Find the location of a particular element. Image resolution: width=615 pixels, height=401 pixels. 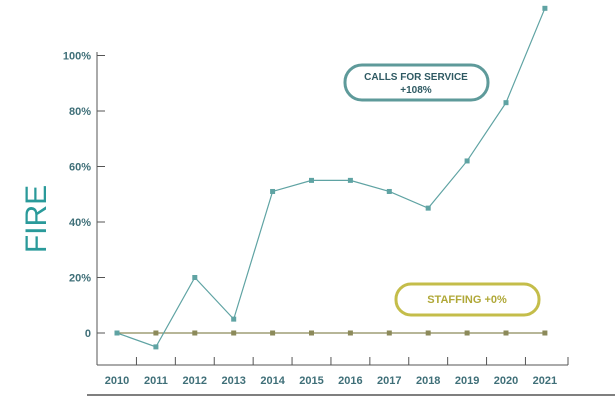

staffing-annotation: STAFFING +0% is located at coordinates (467, 299).